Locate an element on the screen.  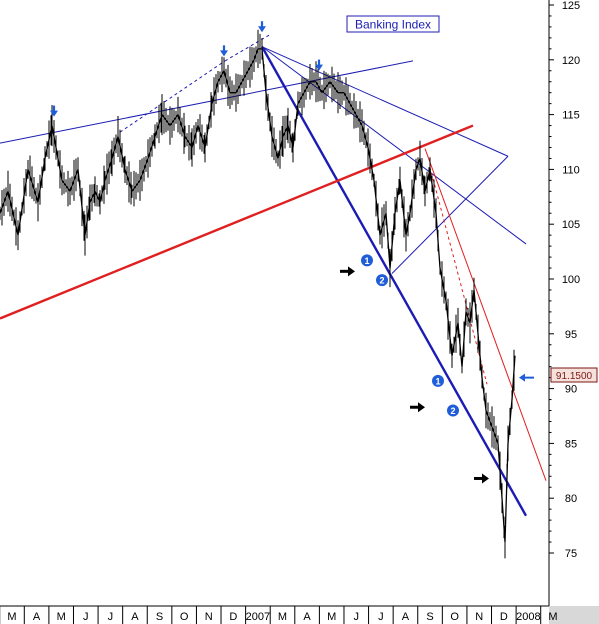
last-price-badge: 91.1500 is located at coordinates (574, 375).